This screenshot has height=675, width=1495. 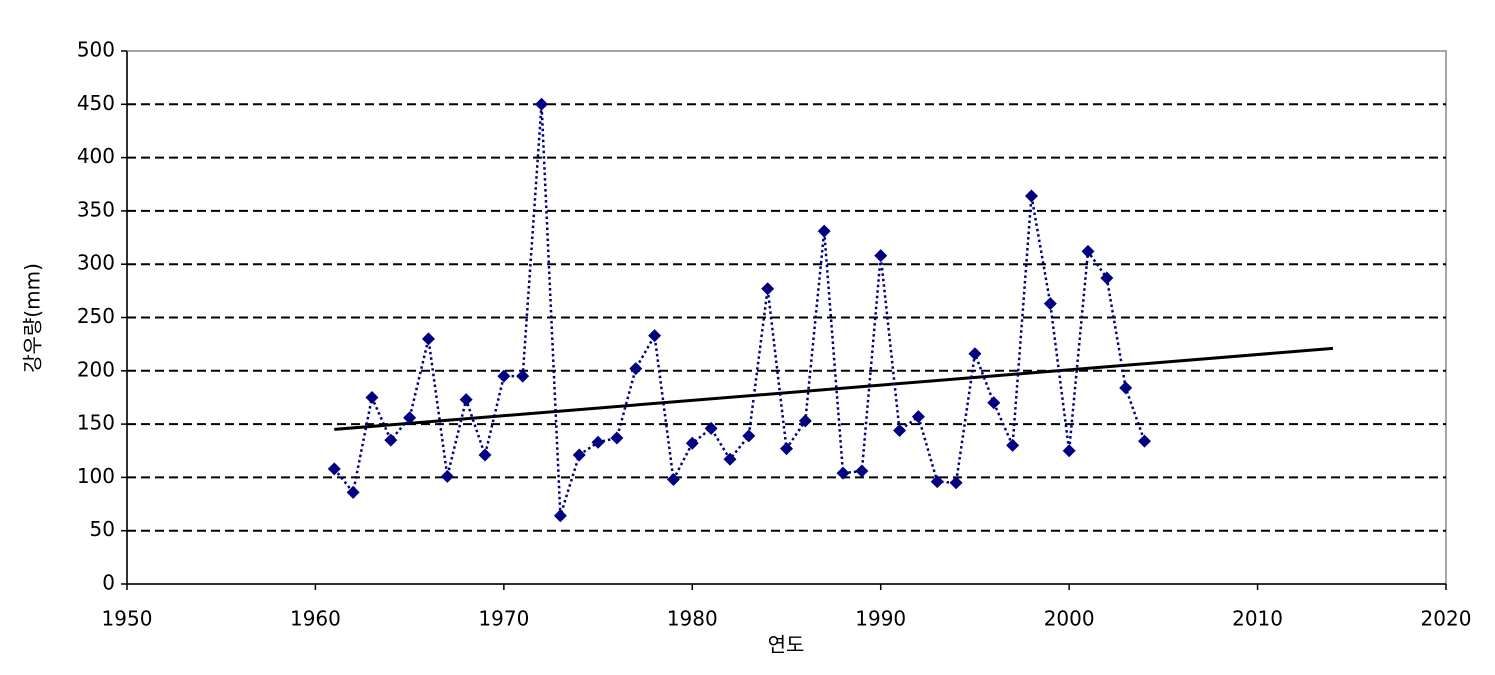 I want to click on x-tick-label: 2020, so click(x=1446, y=619).